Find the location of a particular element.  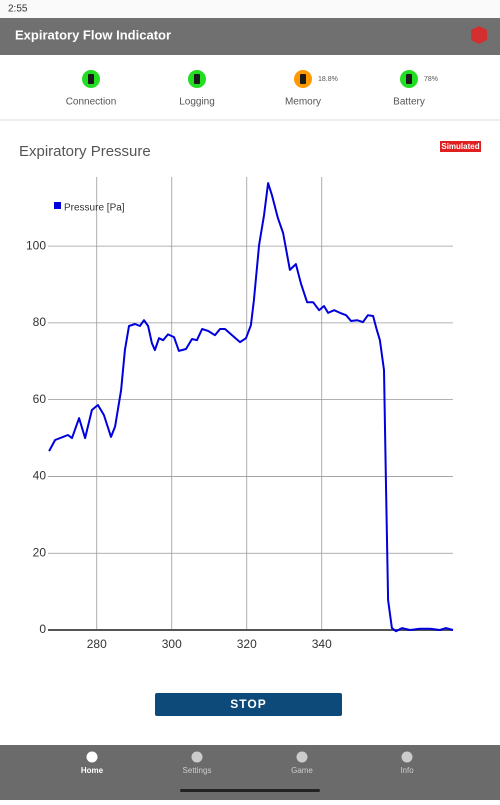

legend-swatch is located at coordinates (57, 205).